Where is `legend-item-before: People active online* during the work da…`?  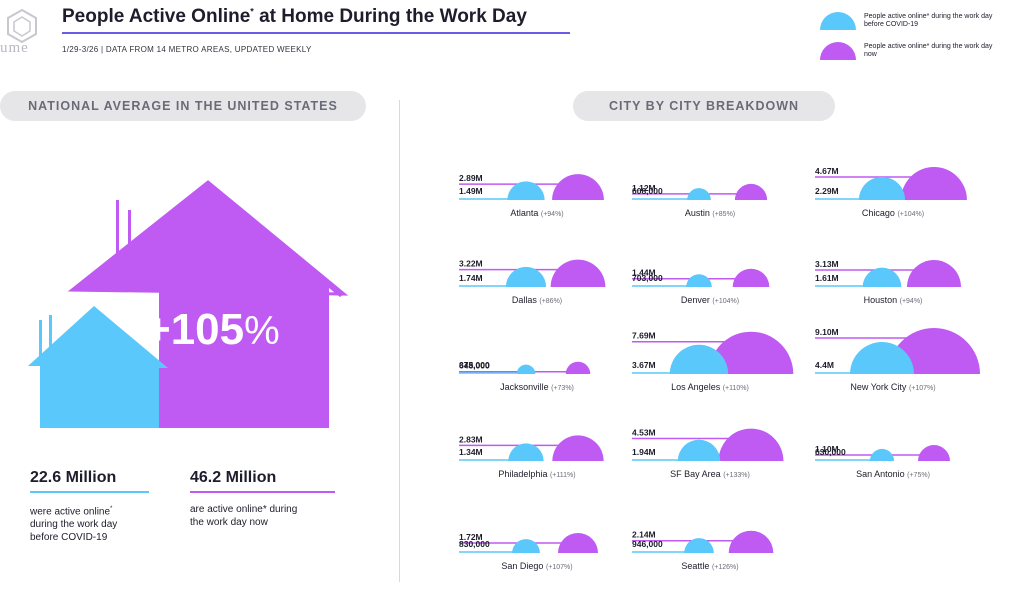
legend-item-before: People active online* during the work da… is located at coordinates (912, 21).